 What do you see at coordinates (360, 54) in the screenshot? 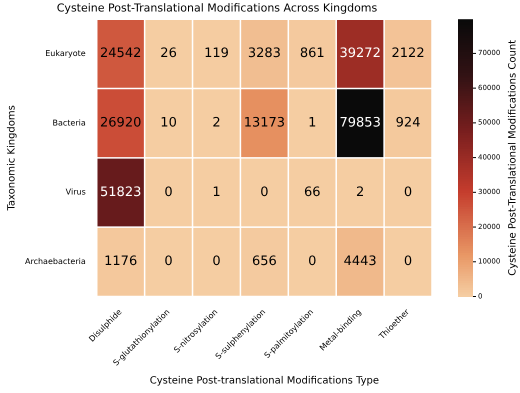
I see `data-label: 39272` at bounding box center [360, 54].